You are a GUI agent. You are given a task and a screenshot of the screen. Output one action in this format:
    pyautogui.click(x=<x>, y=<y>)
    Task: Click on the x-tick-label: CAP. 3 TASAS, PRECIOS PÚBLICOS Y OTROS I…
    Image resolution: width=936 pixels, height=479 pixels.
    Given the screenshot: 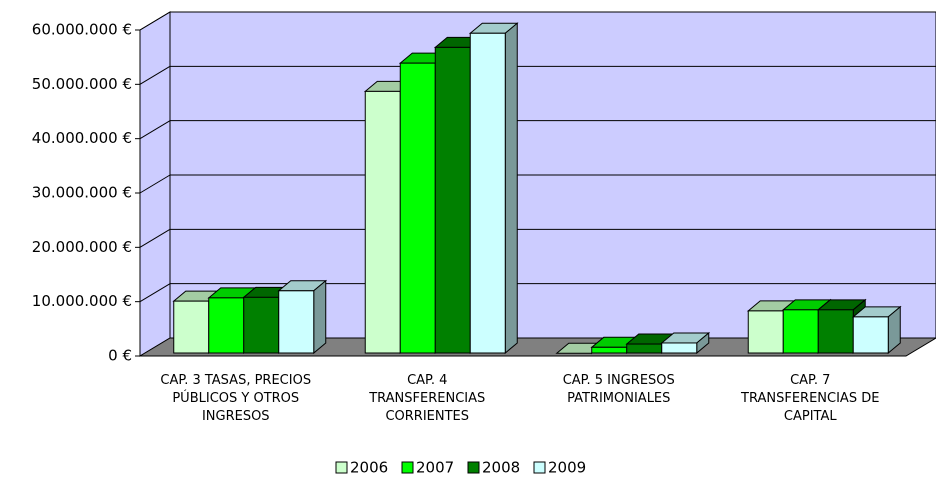 What is the action you would take?
    pyautogui.click(x=236, y=398)
    